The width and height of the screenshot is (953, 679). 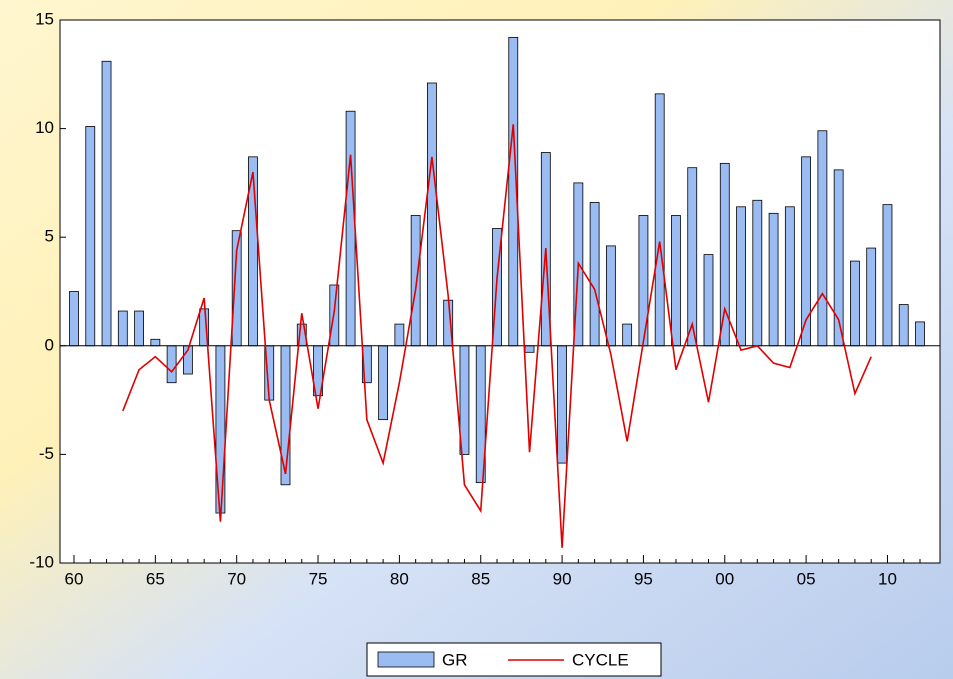 I want to click on x-tick-label: 75, so click(x=318, y=578).